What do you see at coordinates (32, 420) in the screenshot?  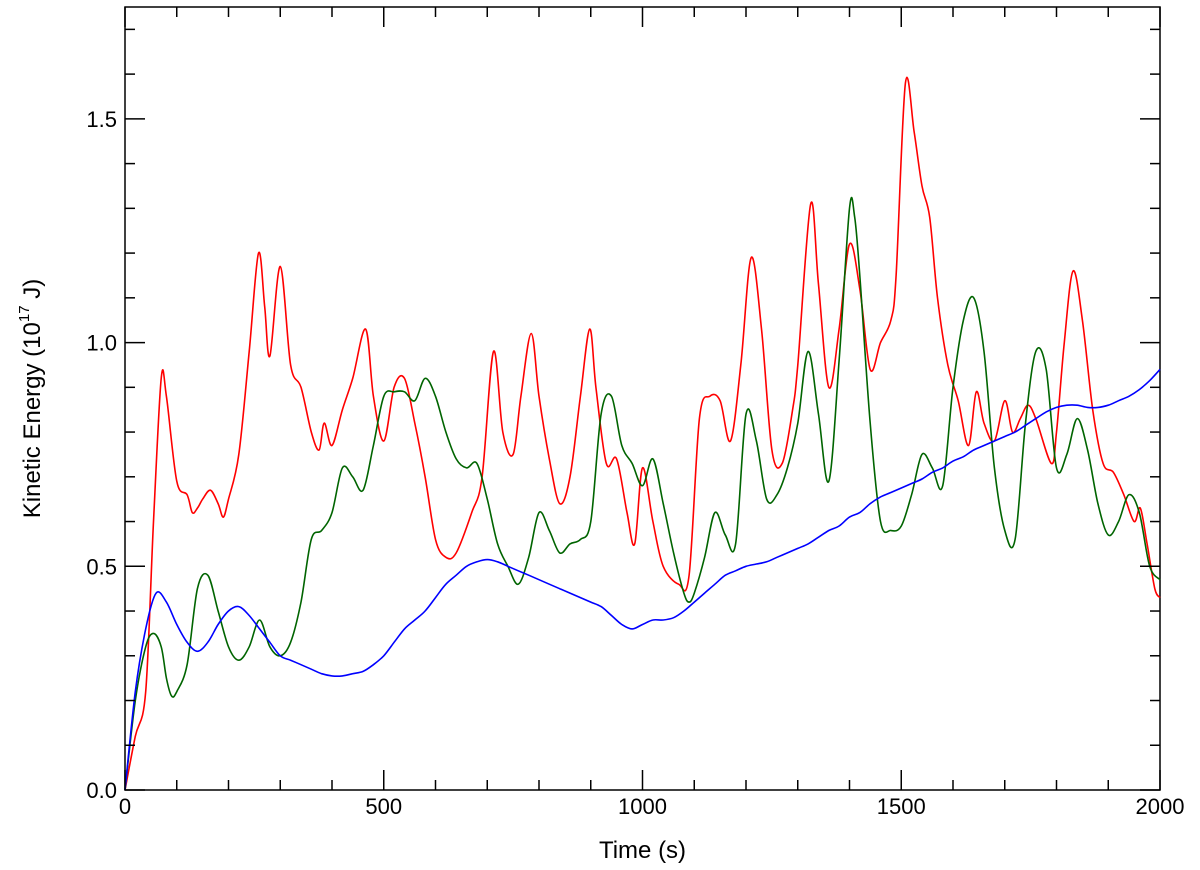 I see `y-axis-label-prefix: Kinetic Energy (10` at bounding box center [32, 420].